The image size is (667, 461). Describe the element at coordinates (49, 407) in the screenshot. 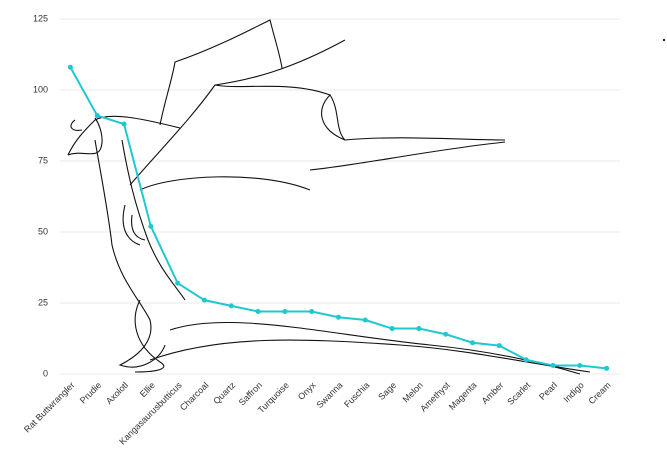

I see `x-tick-label: Rat Buttwrangler` at that location.